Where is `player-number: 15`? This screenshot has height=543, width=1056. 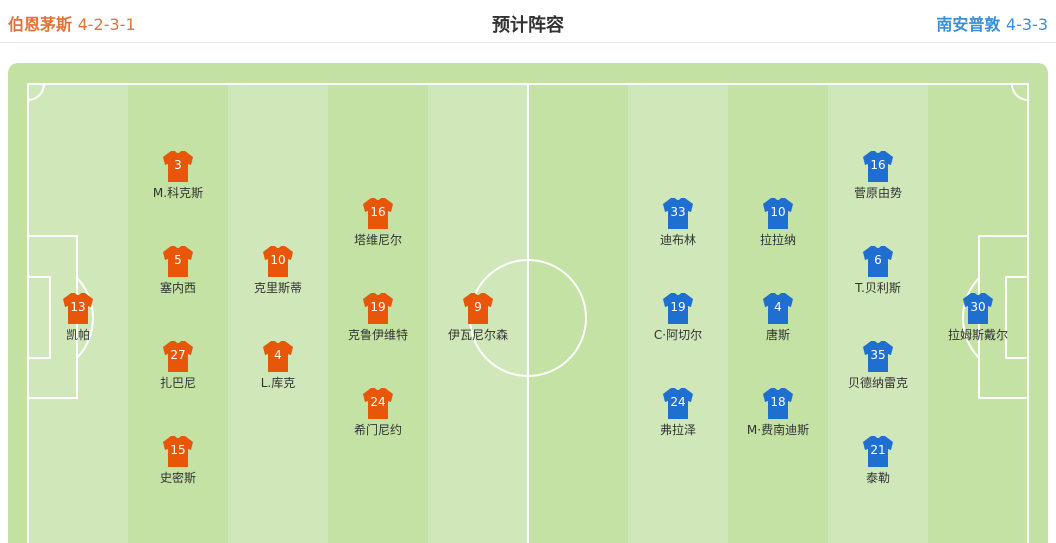 player-number: 15 is located at coordinates (178, 450).